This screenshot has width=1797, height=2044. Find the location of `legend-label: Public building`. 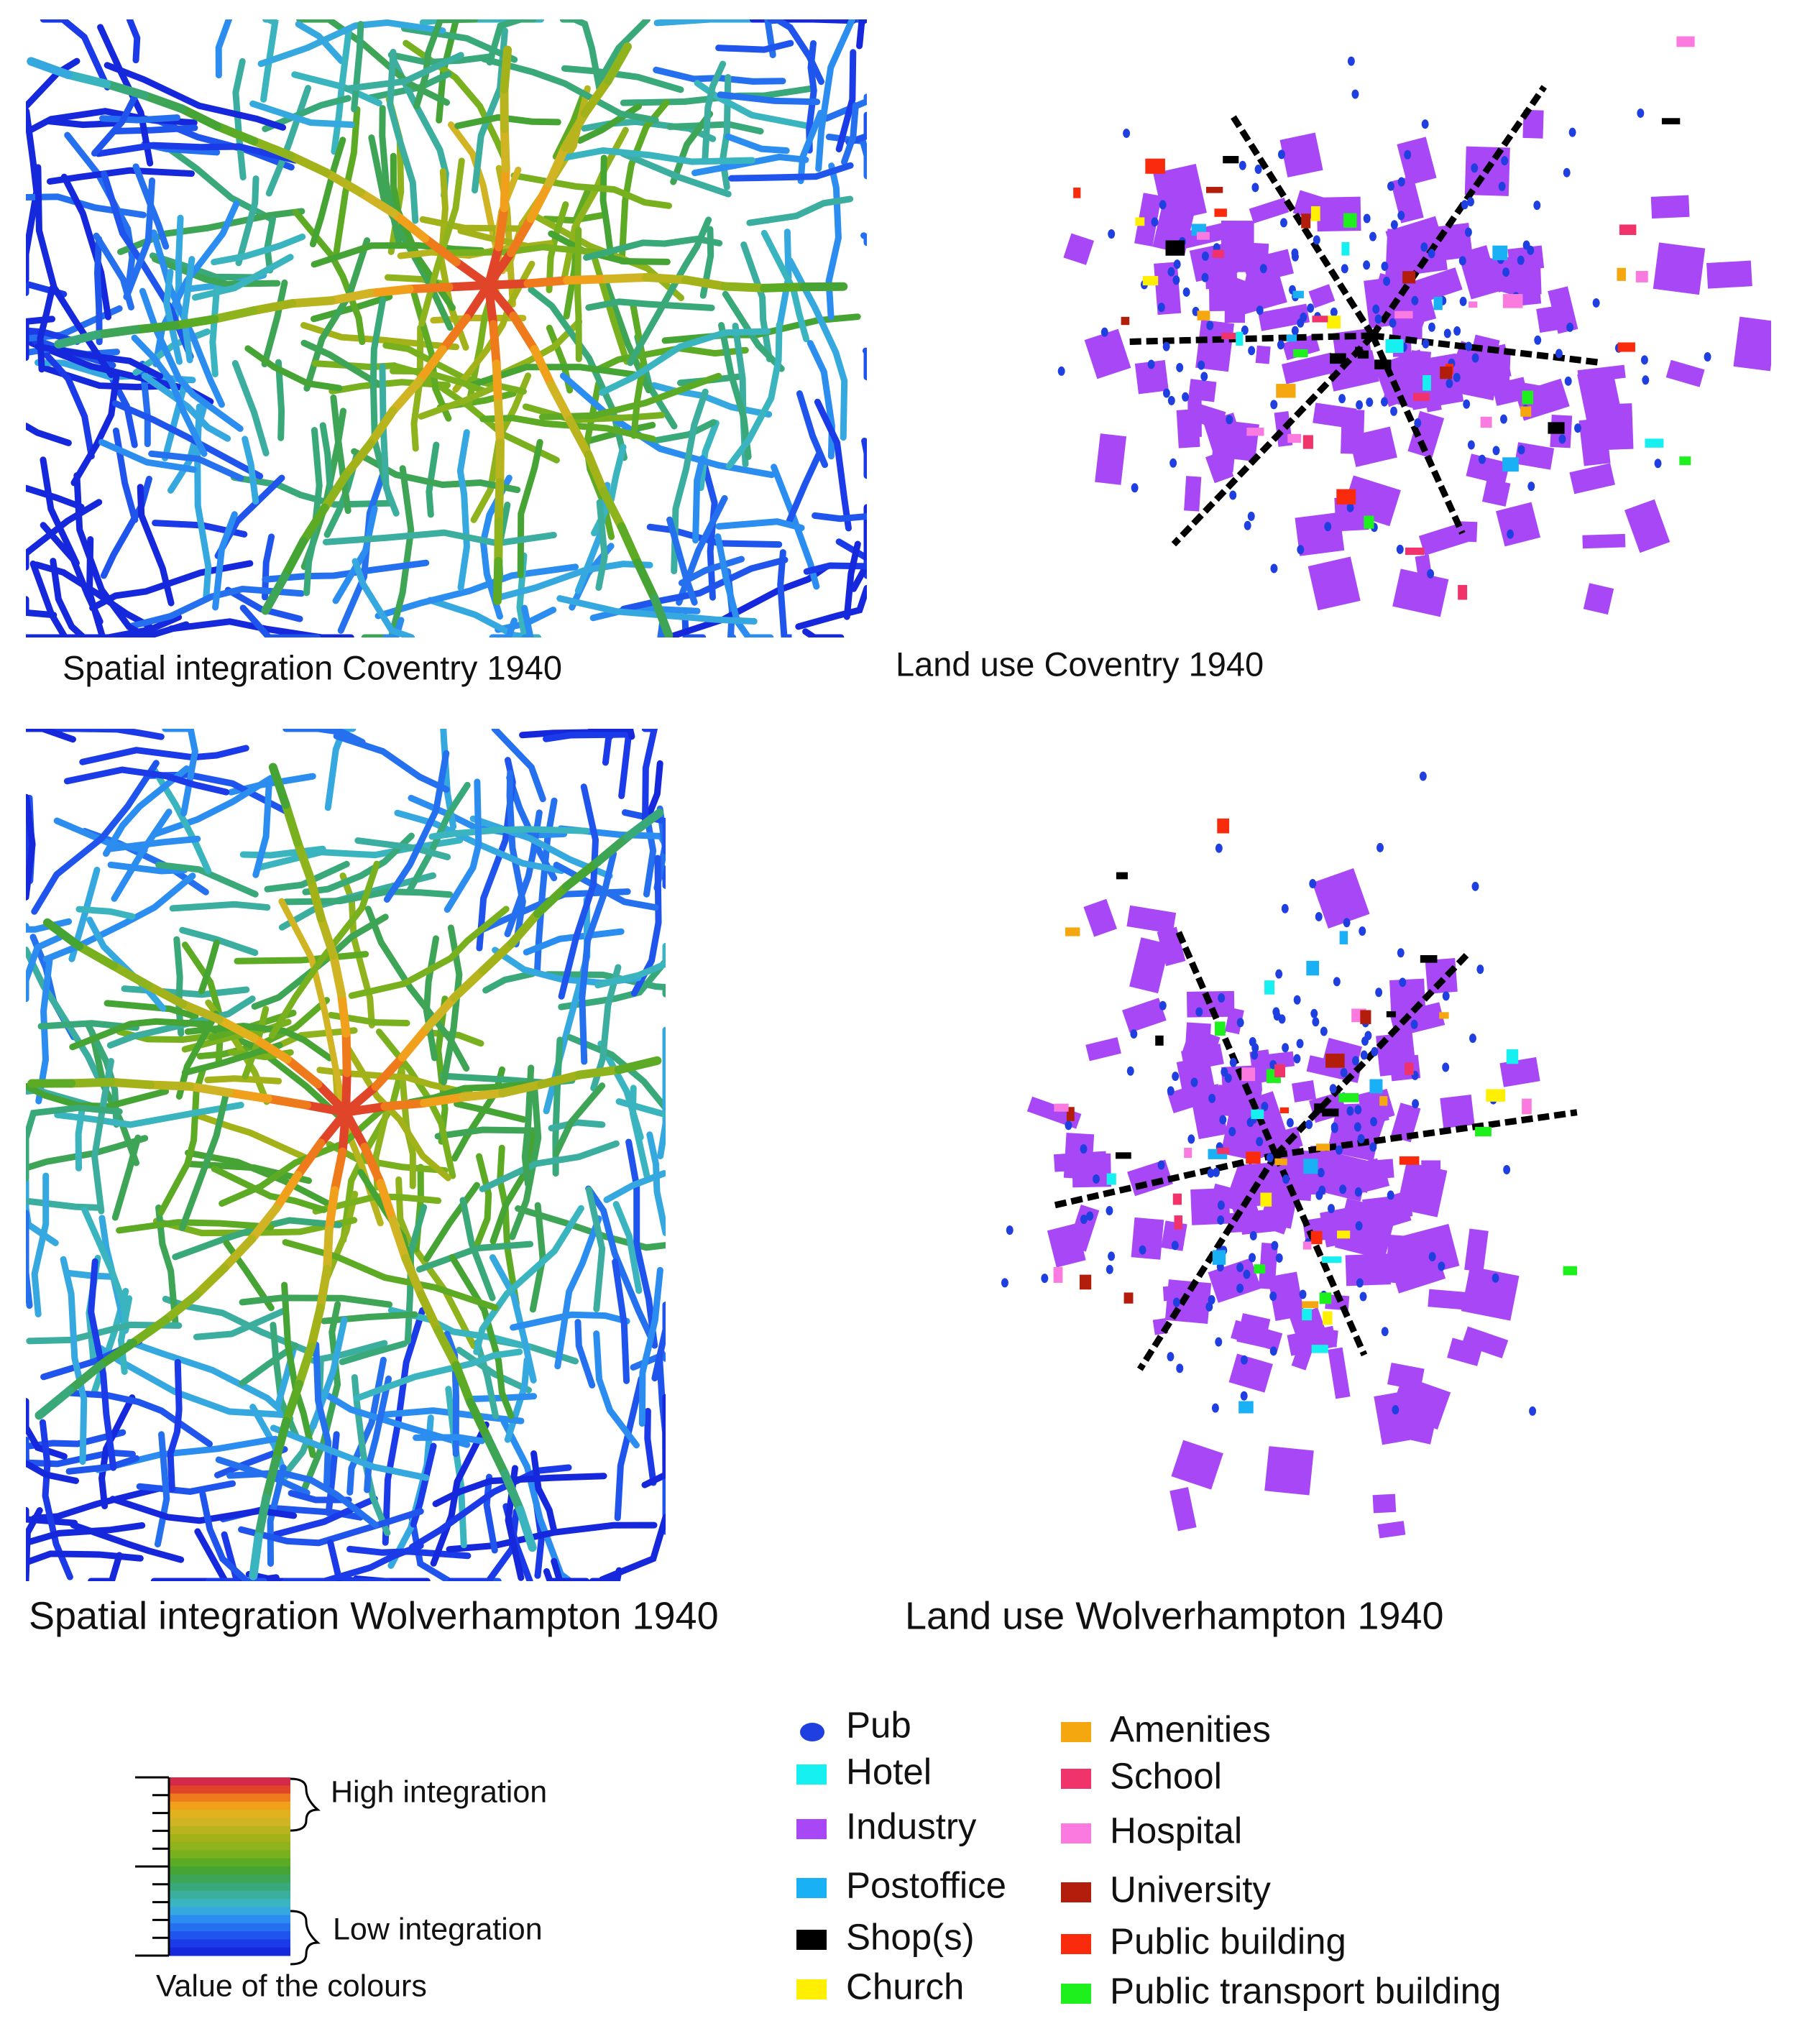

legend-label: Public building is located at coordinates (1228, 1940).